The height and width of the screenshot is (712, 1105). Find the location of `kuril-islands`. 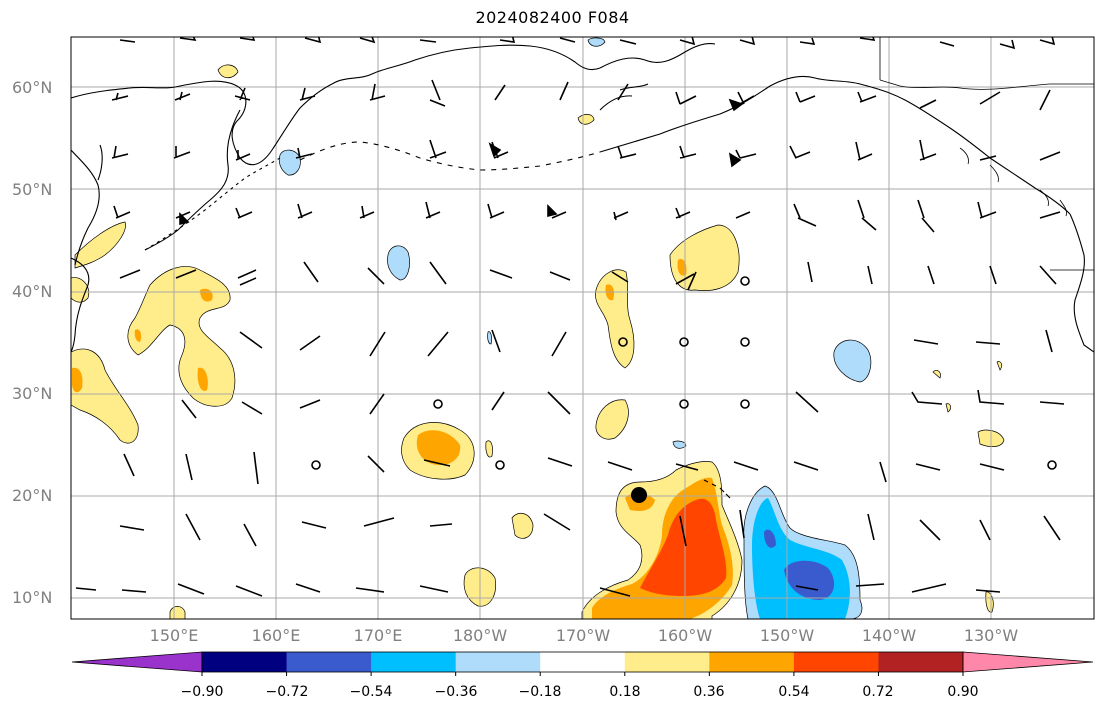

kuril-islands is located at coordinates (212, 204).